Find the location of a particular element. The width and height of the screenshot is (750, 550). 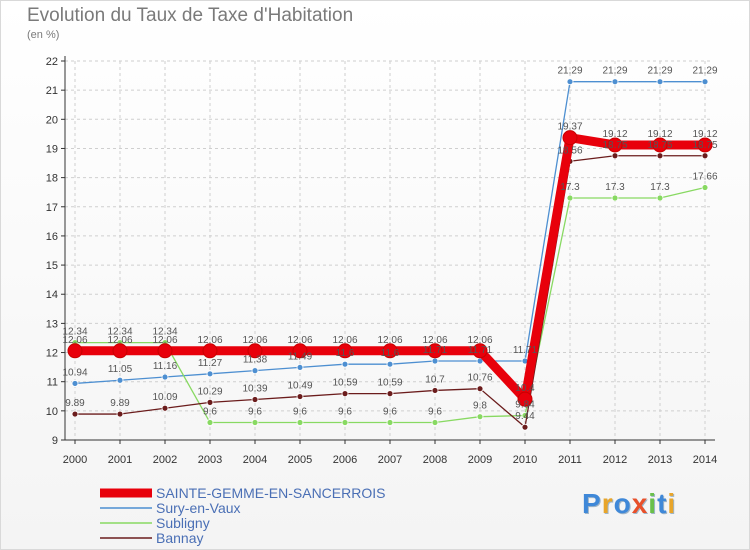

data-label: 11.05 is located at coordinates (120, 369).